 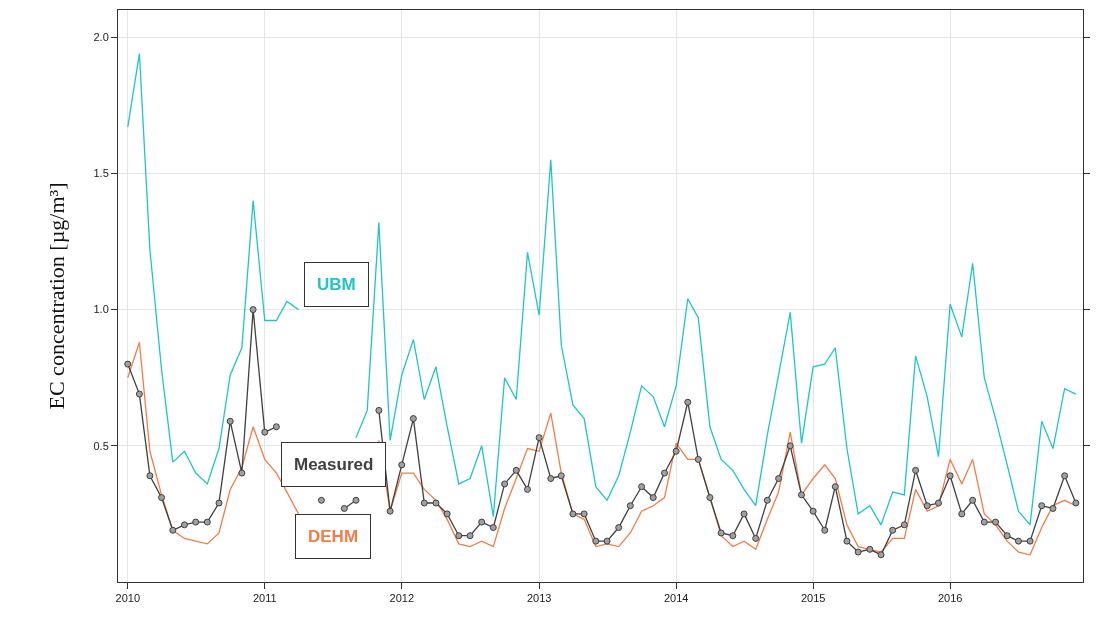 I want to click on x-tick-label: 2016, so click(x=950, y=598).